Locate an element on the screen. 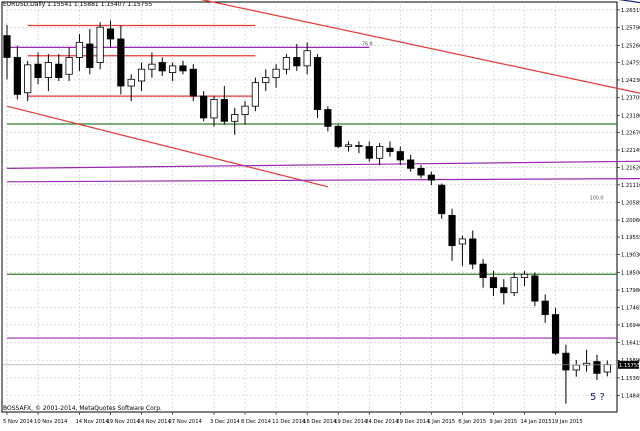 This screenshot has width=640, height=431. y-tick-label: 1.16940 is located at coordinates (630, 326).